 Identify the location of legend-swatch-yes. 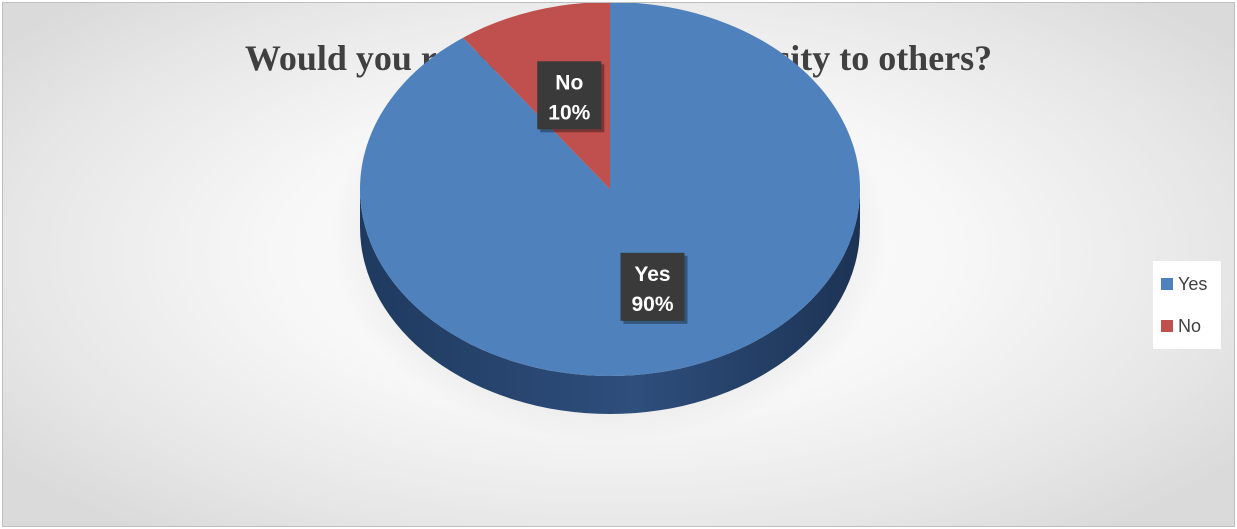
(1167, 284).